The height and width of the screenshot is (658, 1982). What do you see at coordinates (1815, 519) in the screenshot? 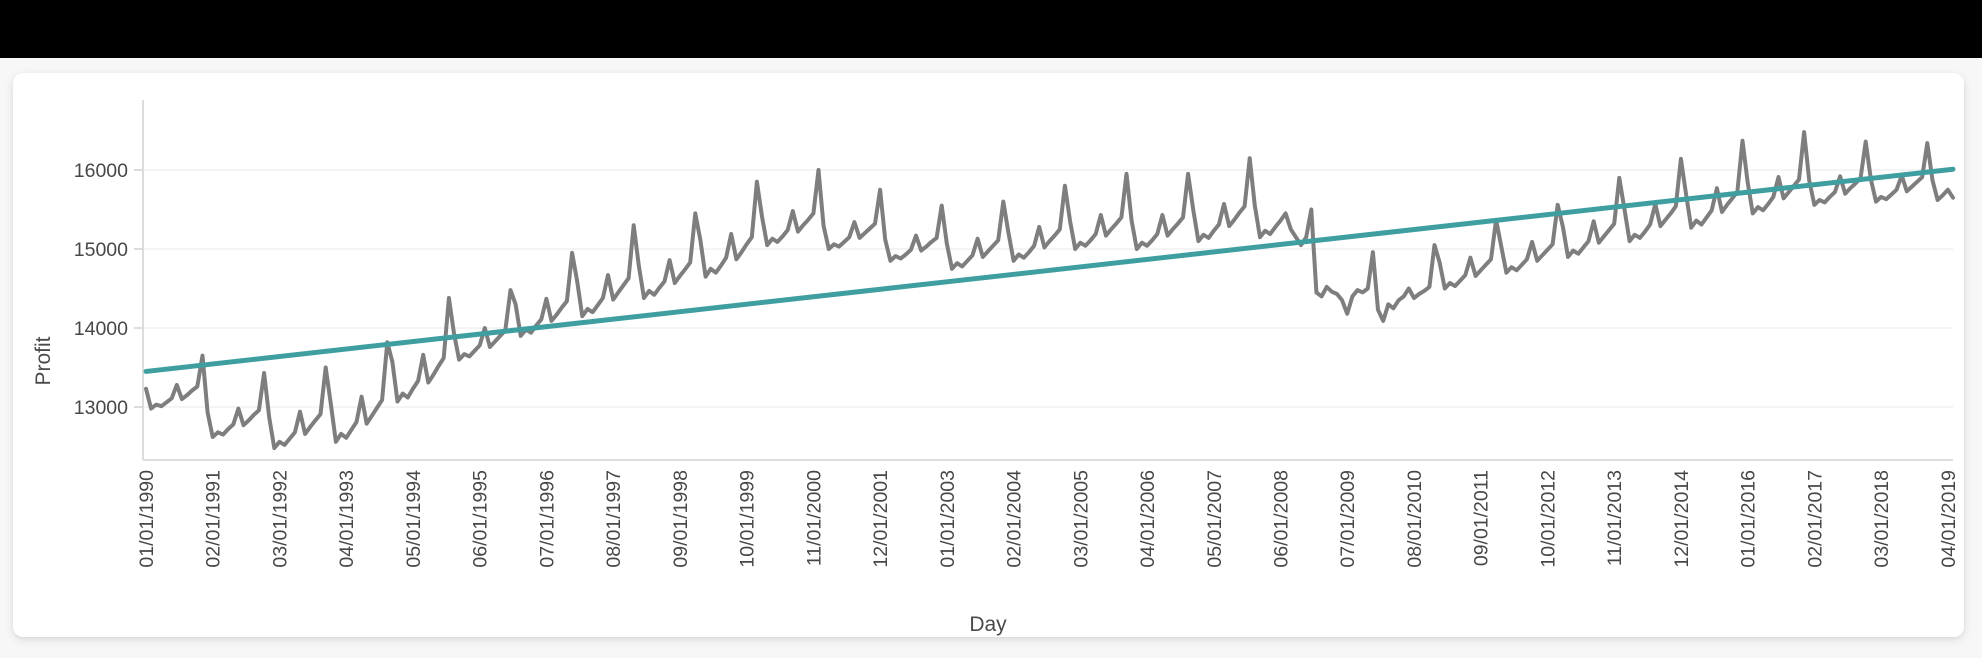
I see `x-tick-label: 02/01/2017` at bounding box center [1815, 519].